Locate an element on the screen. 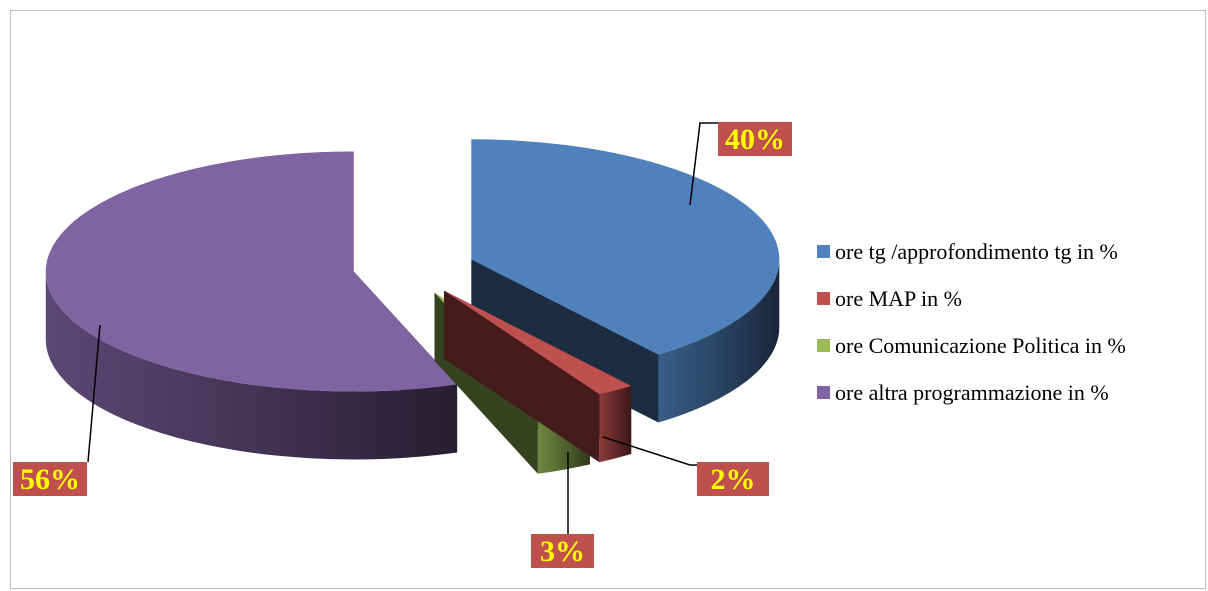 This screenshot has height=591, width=1208. legend-item: ore tg /approfondimento tg in % is located at coordinates (971, 251).